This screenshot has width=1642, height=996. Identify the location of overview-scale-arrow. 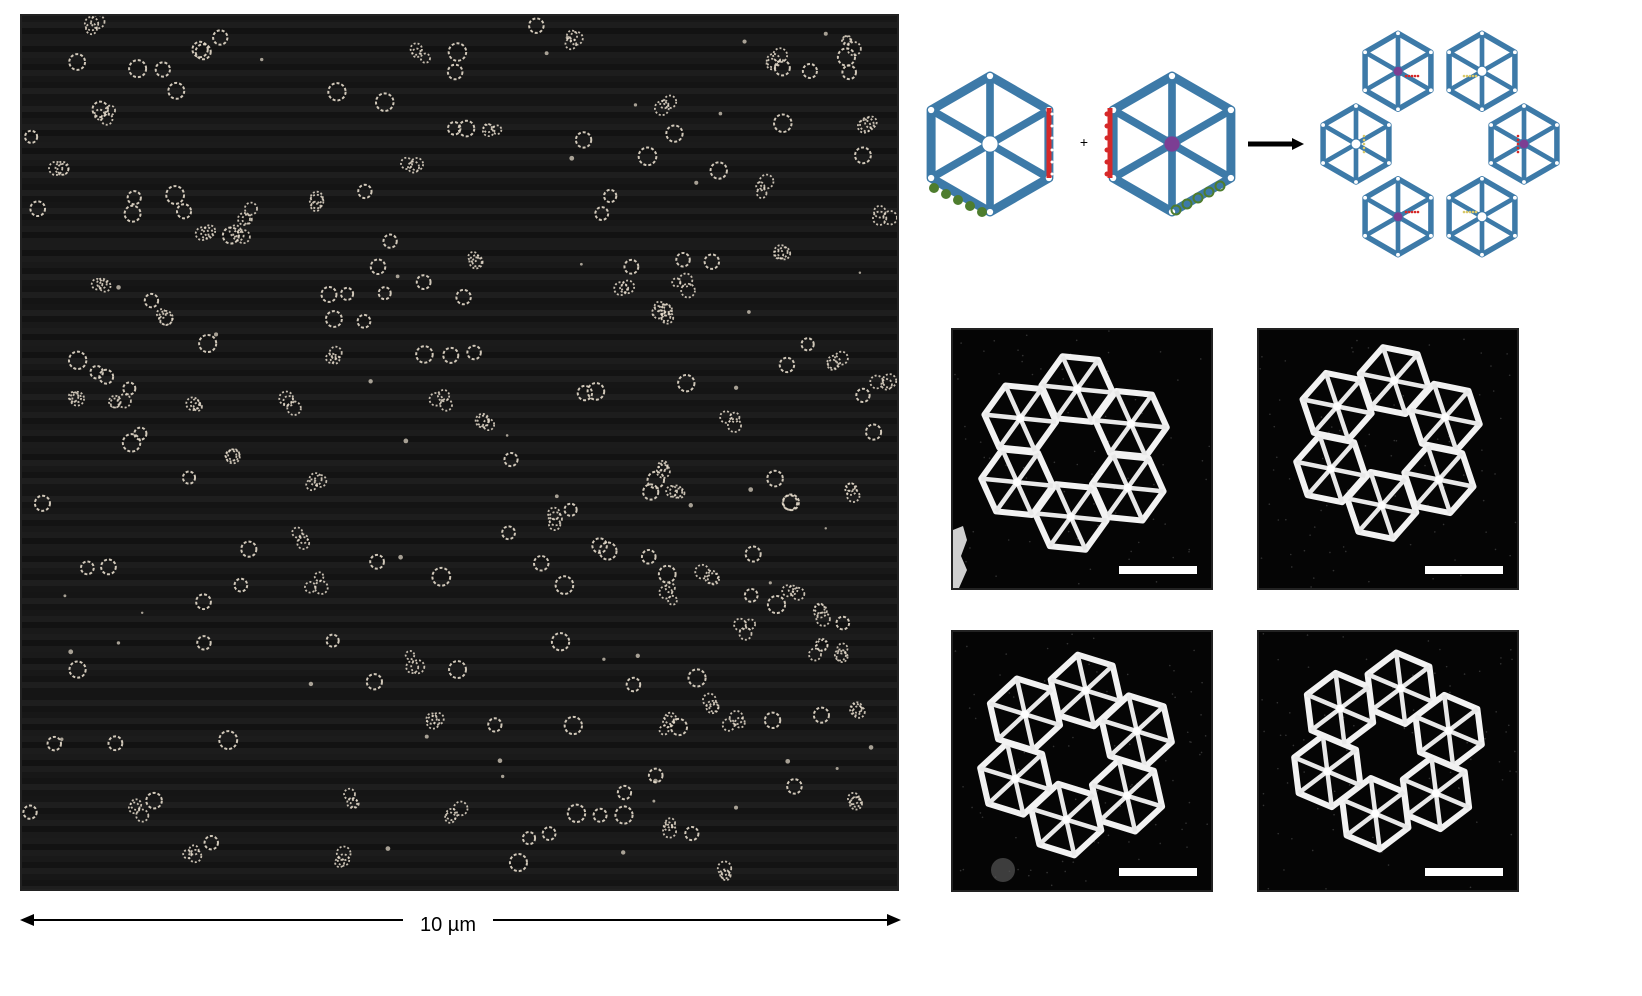
(821, 918).